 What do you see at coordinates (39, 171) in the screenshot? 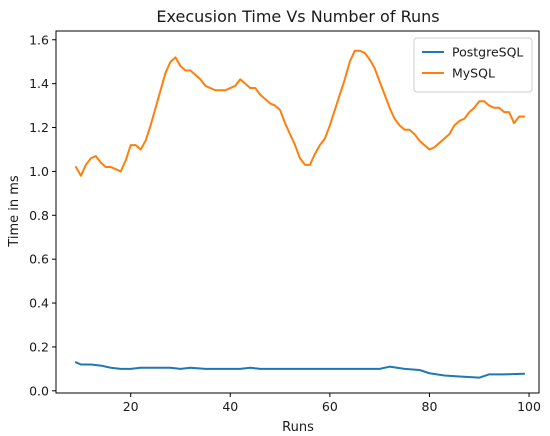
I see `y-tick-label: 1.0` at bounding box center [39, 171].